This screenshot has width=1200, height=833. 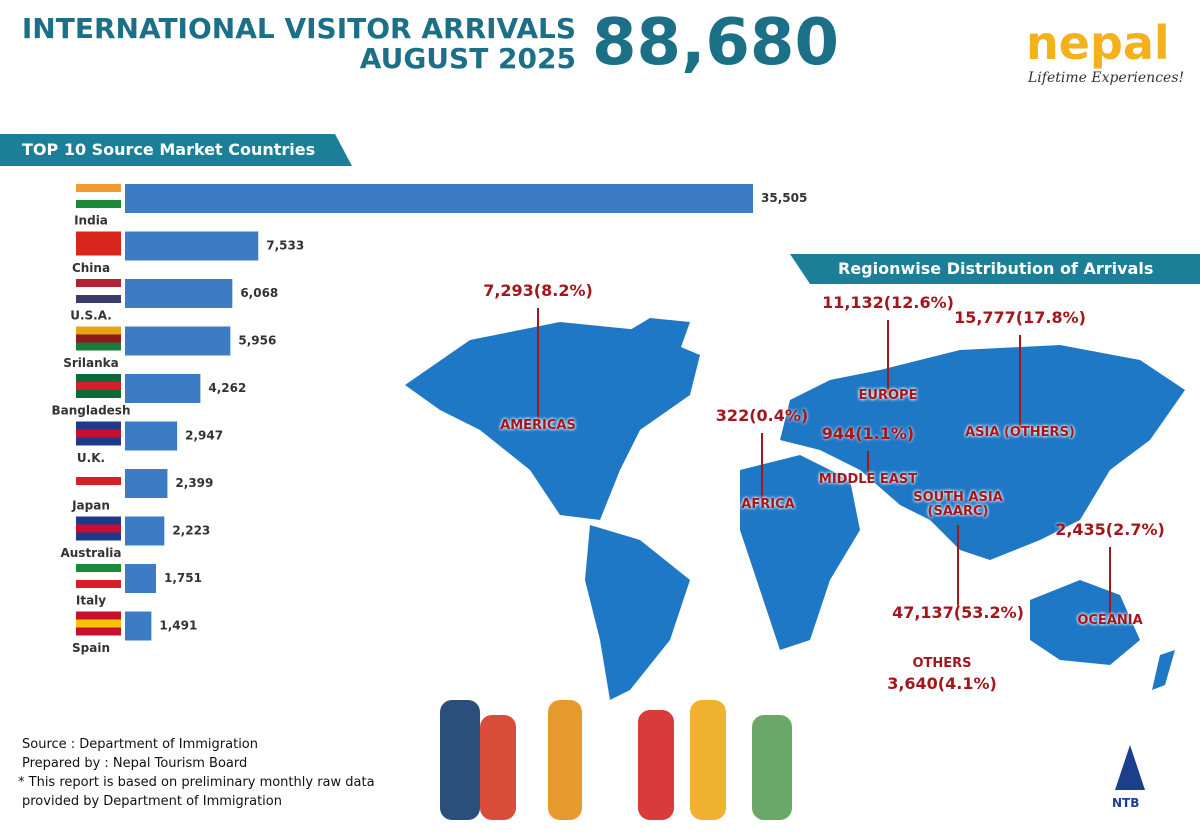 I want to click on region-name: EUROPE, so click(x=888, y=395).